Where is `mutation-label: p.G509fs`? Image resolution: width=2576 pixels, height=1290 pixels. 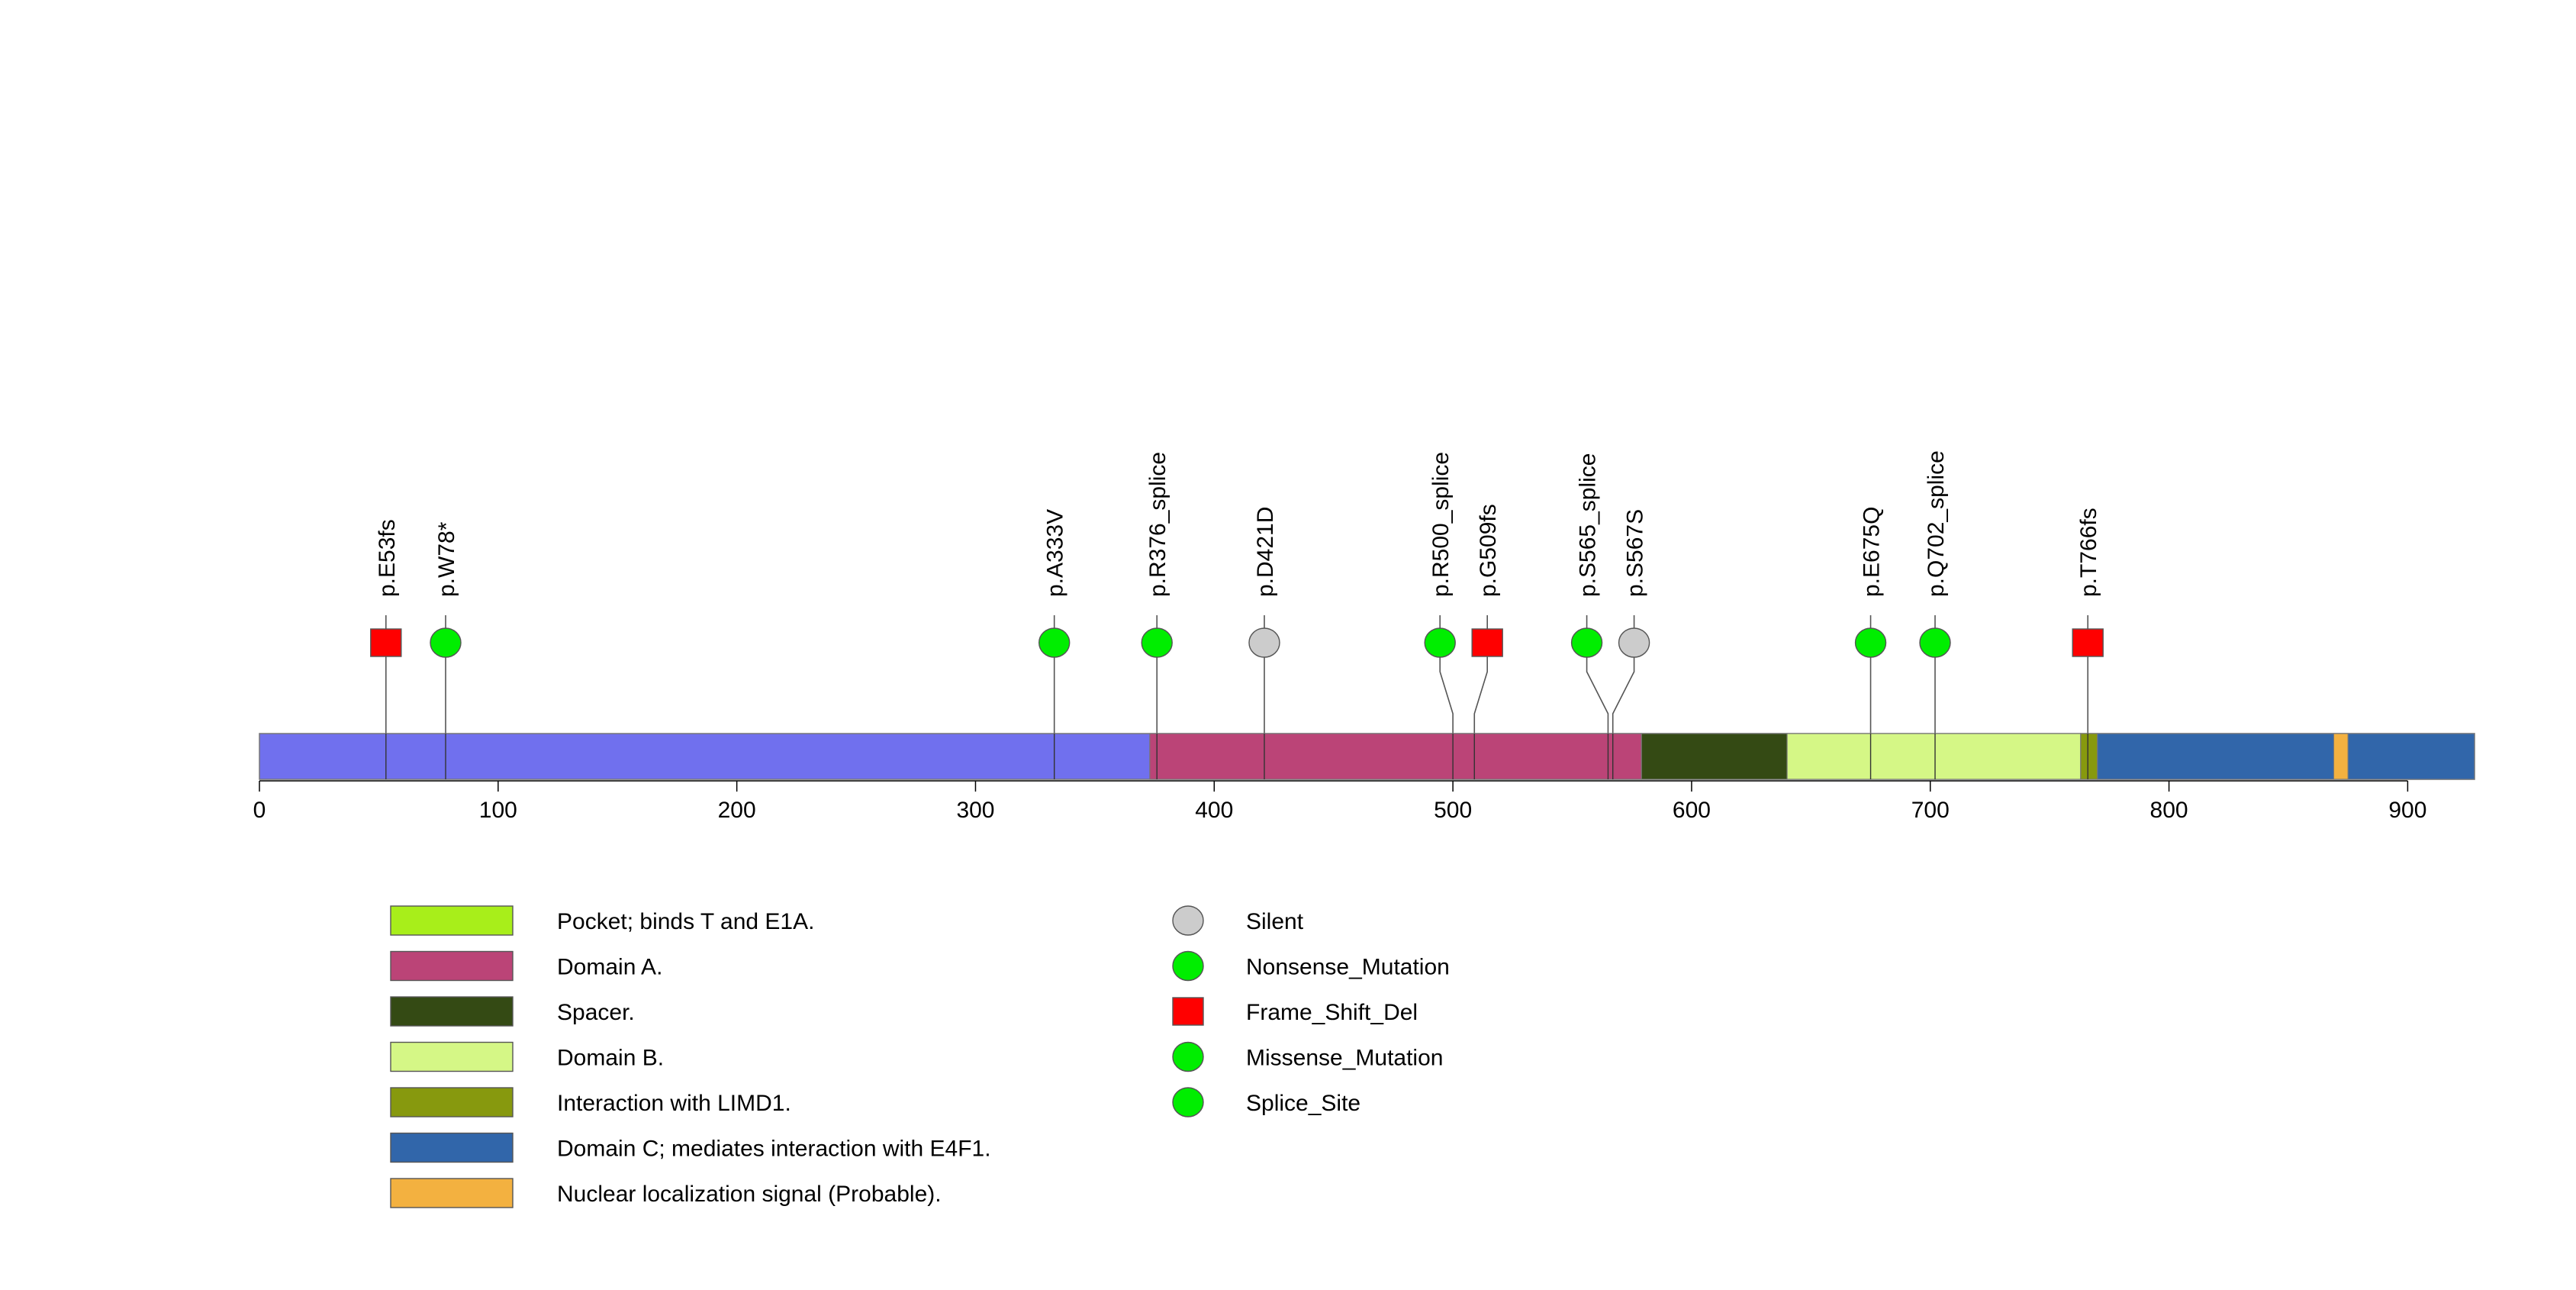 mutation-label: p.G509fs is located at coordinates (1488, 551).